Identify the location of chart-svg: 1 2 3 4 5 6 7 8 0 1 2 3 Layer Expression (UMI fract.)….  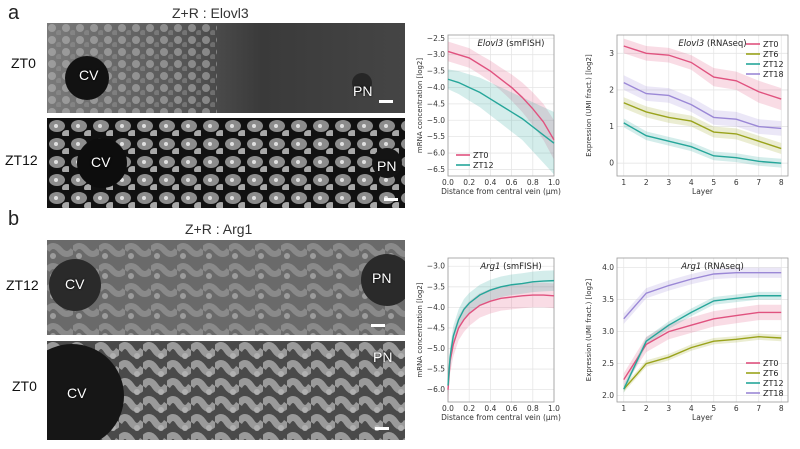
(687, 115).